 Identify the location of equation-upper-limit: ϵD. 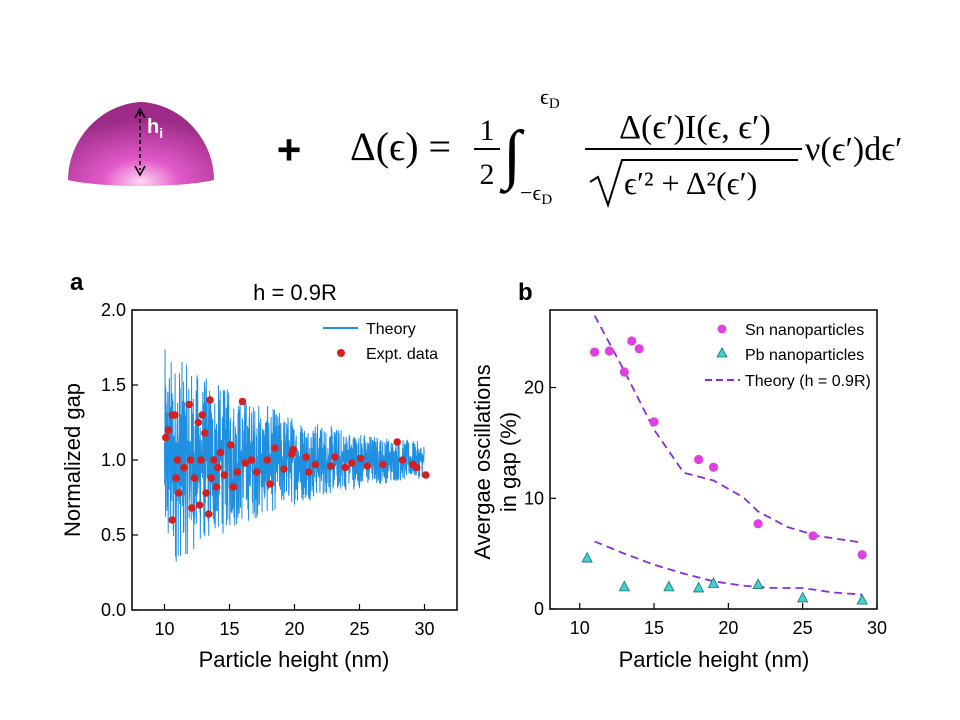
(550, 98).